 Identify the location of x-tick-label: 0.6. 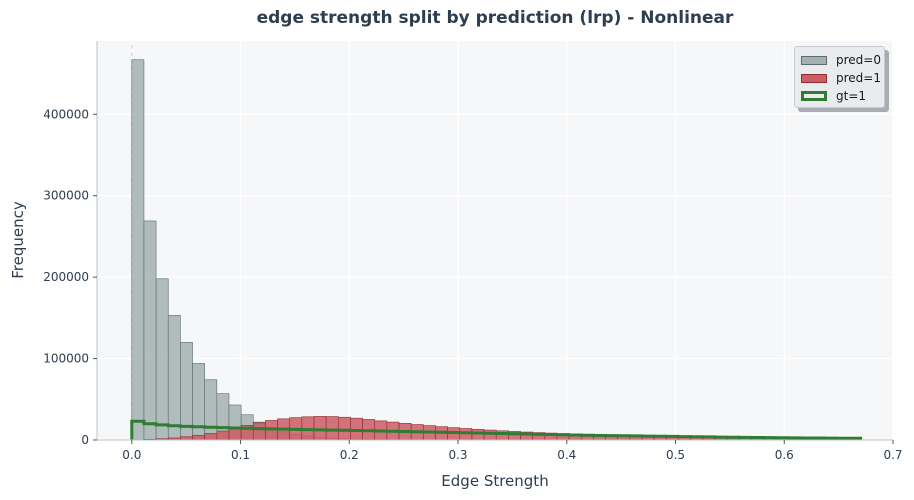
(784, 455).